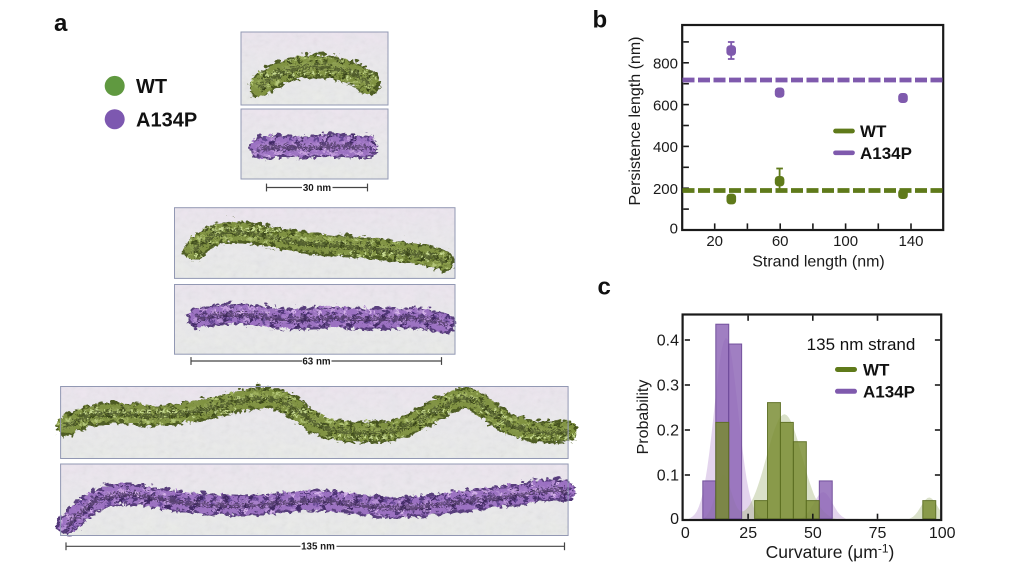 This screenshot has width=1034, height=582. Describe the element at coordinates (861, 344) in the screenshot. I see `svg-text: 135 nm strand` at that location.